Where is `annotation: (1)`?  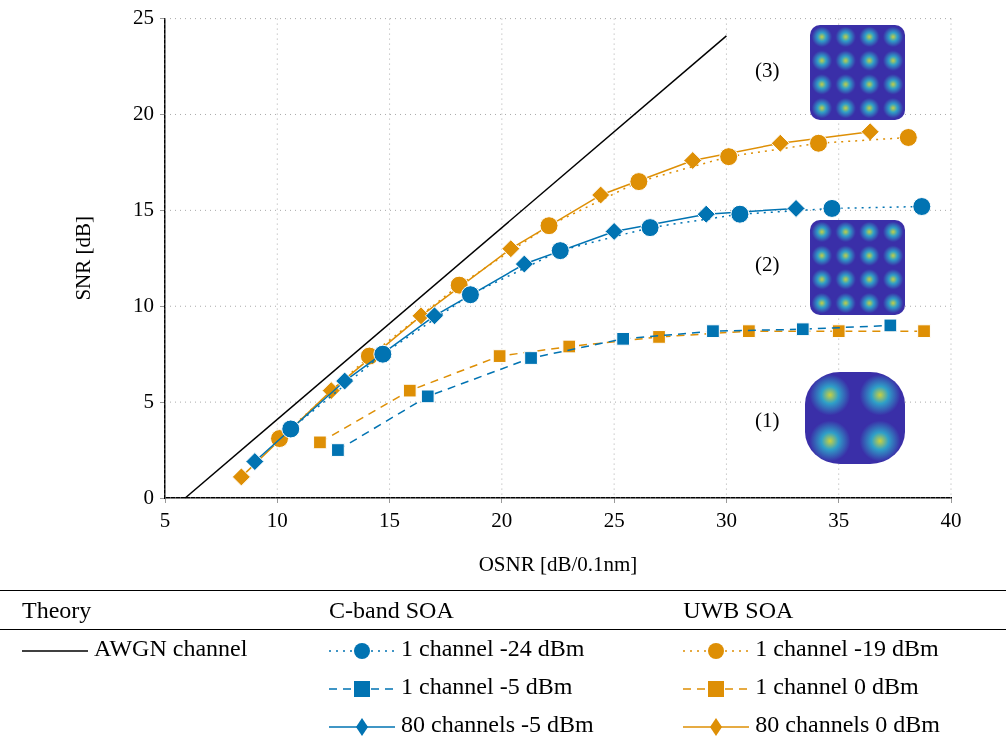 annotation: (1) is located at coordinates (767, 420).